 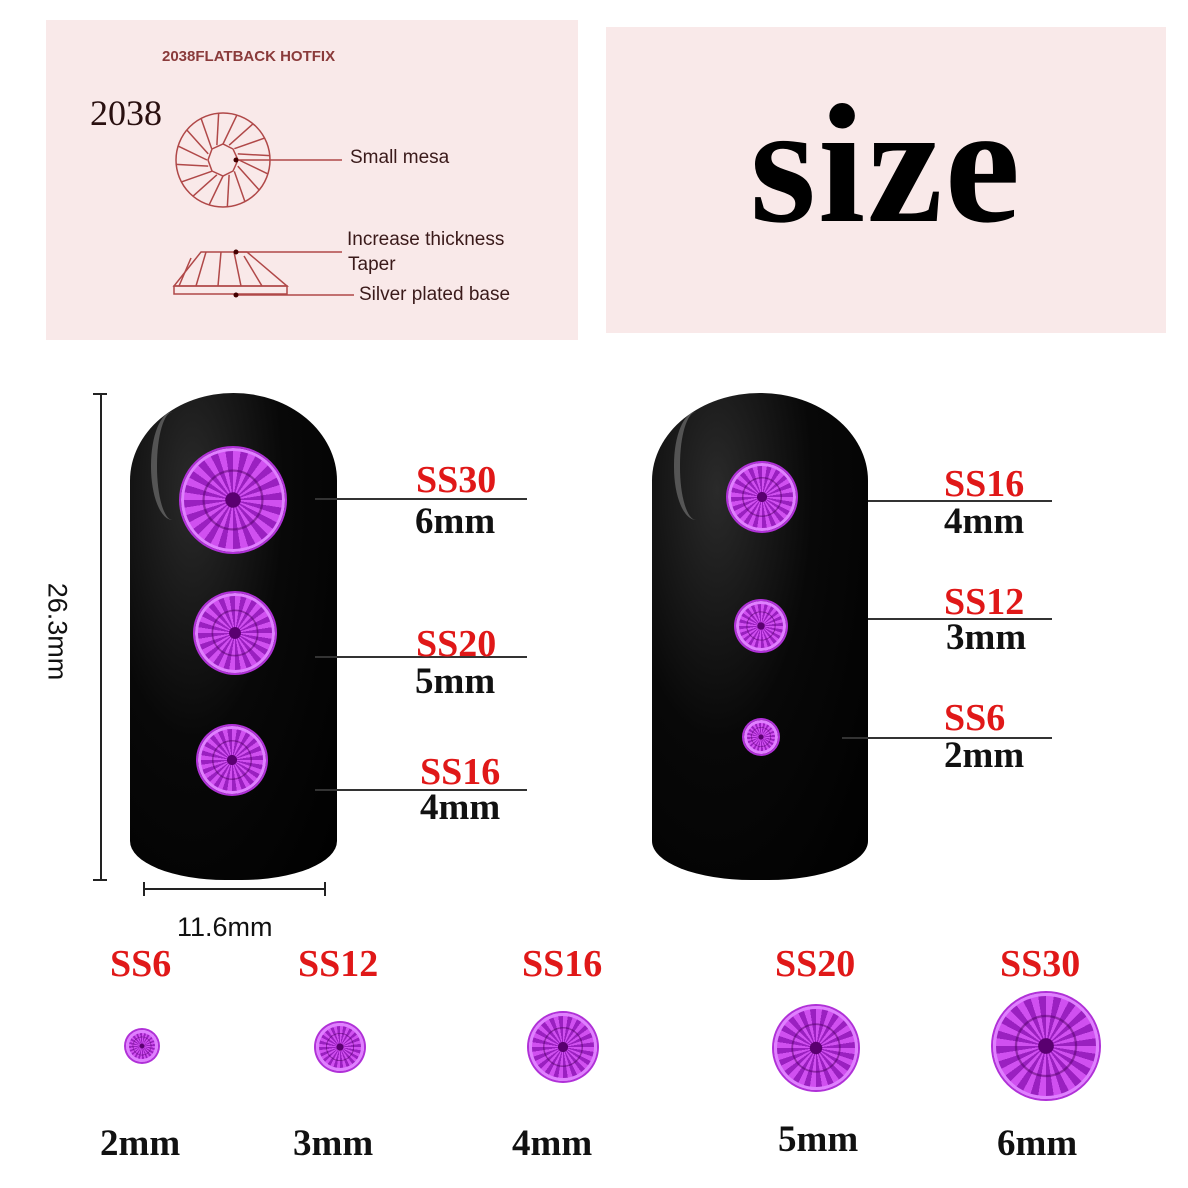 I want to click on title-panel: size, so click(x=886, y=180).